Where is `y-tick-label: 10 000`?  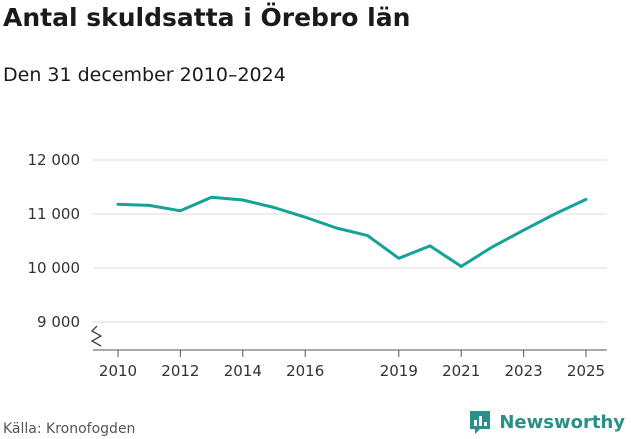 y-tick-label: 10 000 is located at coordinates (54, 268).